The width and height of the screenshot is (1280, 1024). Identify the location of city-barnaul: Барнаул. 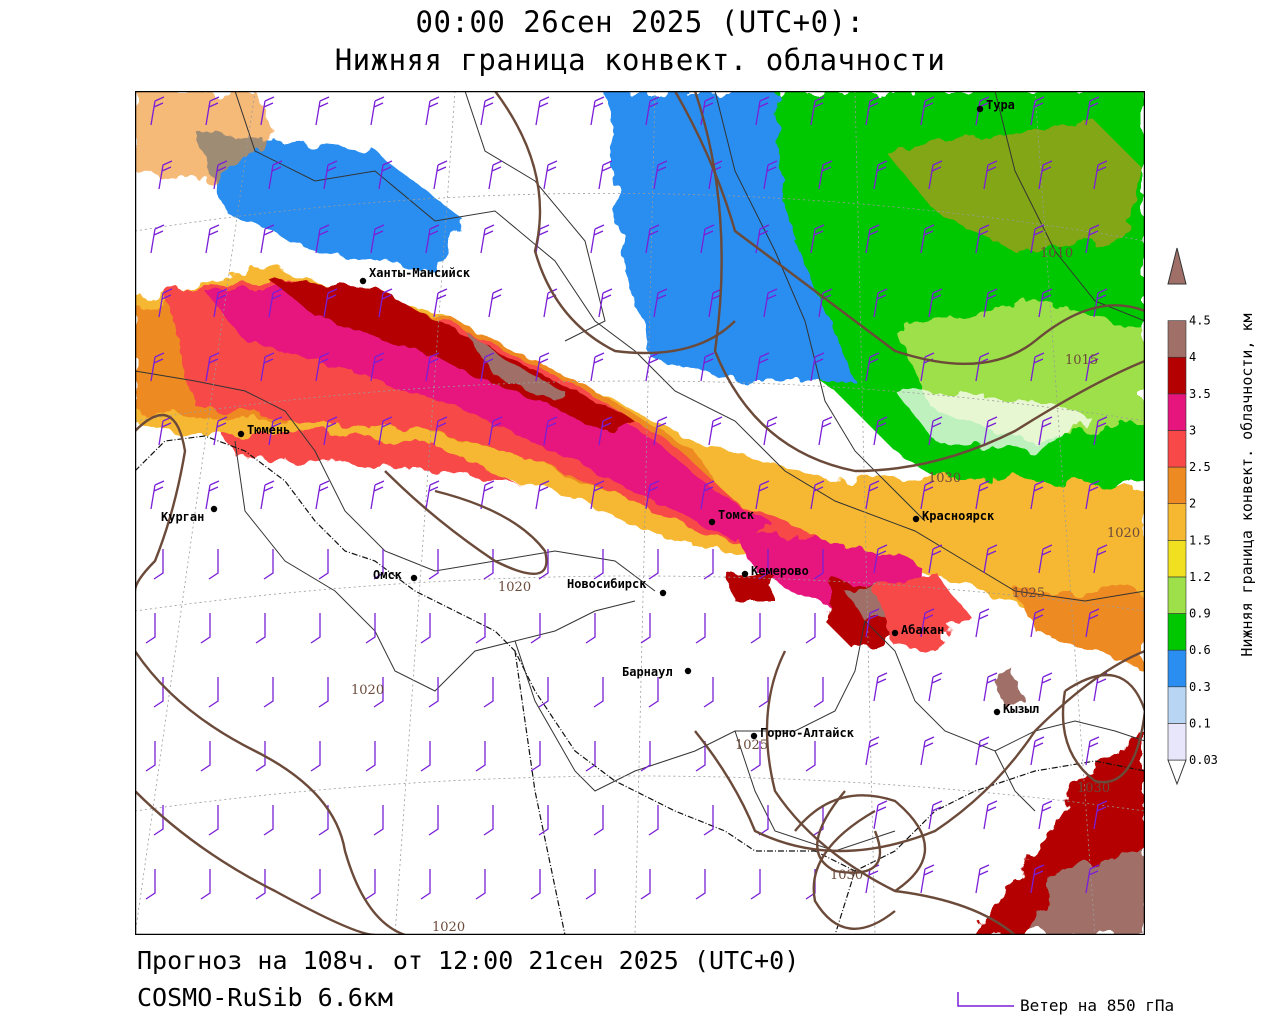
(657, 672).